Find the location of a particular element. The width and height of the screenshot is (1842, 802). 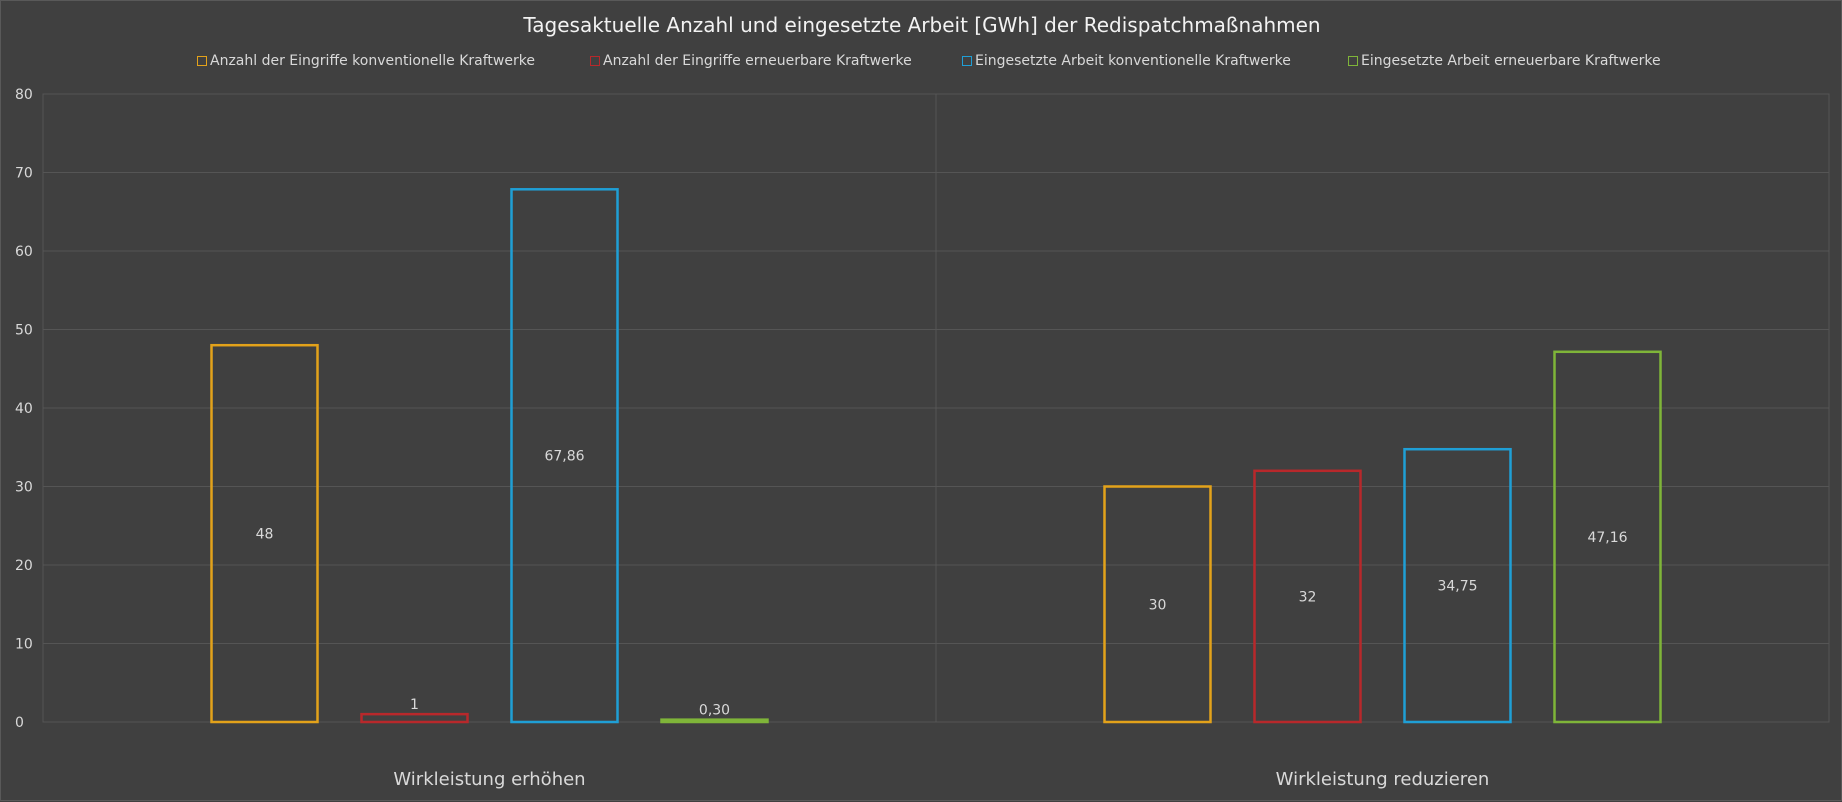

bar-s2-c1 is located at coordinates (414, 718).